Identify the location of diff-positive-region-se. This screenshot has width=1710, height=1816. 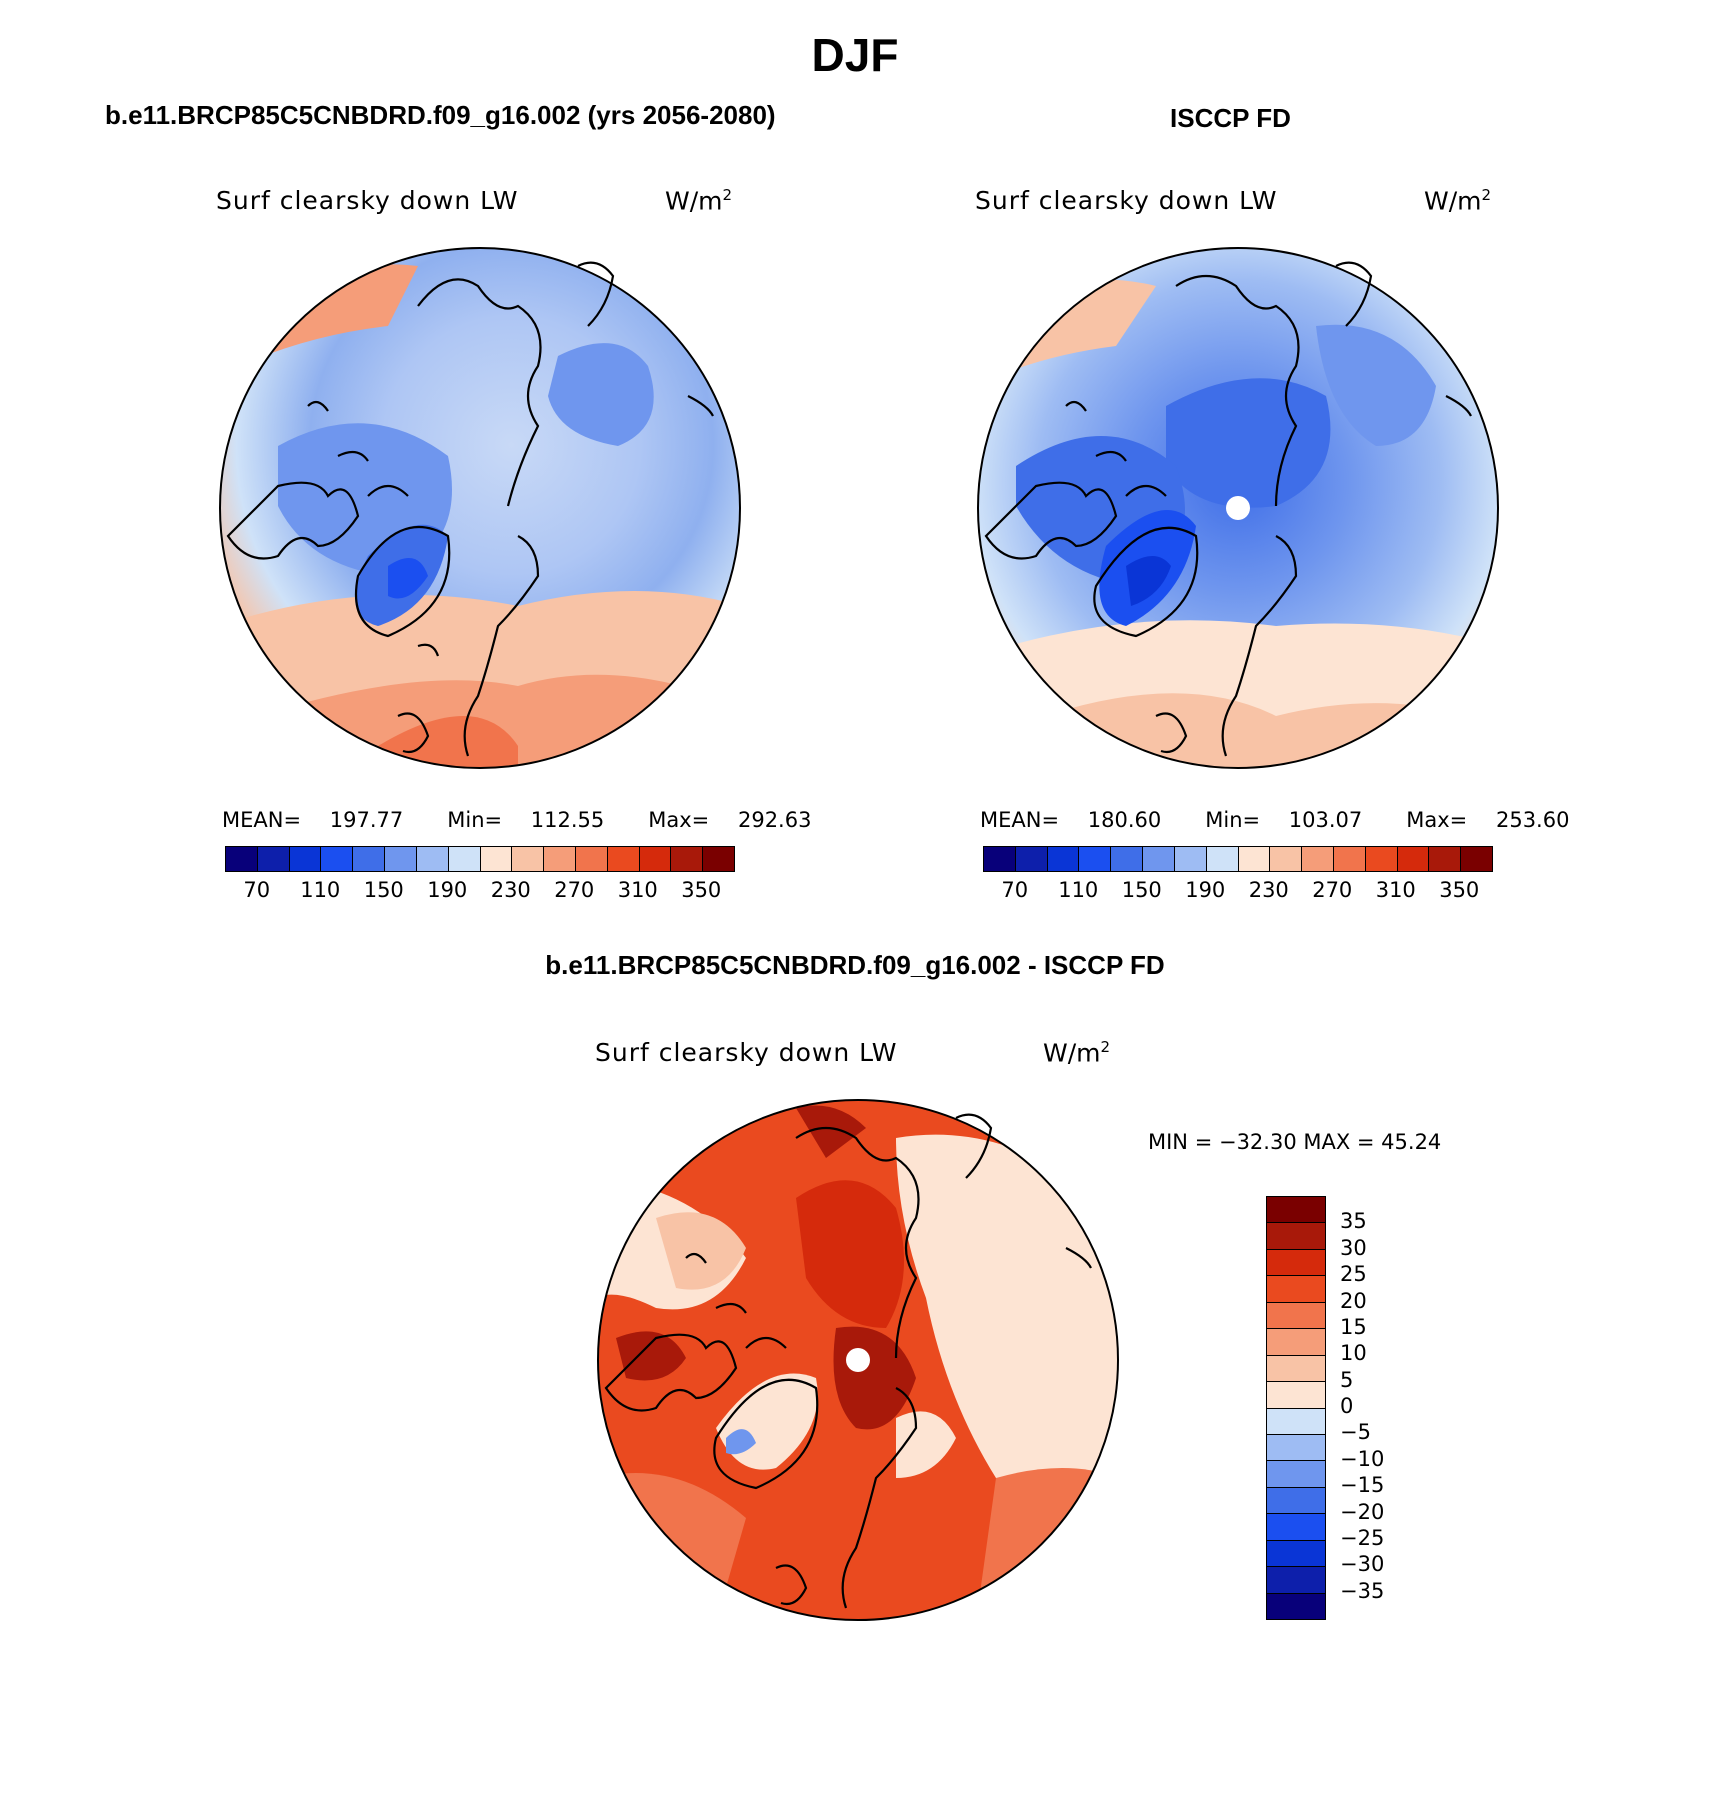
(1047, 1544).